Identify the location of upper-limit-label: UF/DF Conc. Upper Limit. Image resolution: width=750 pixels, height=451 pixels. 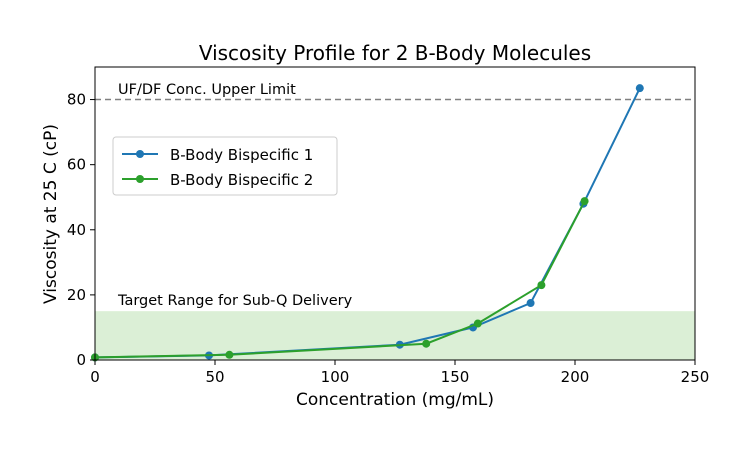
(207, 90).